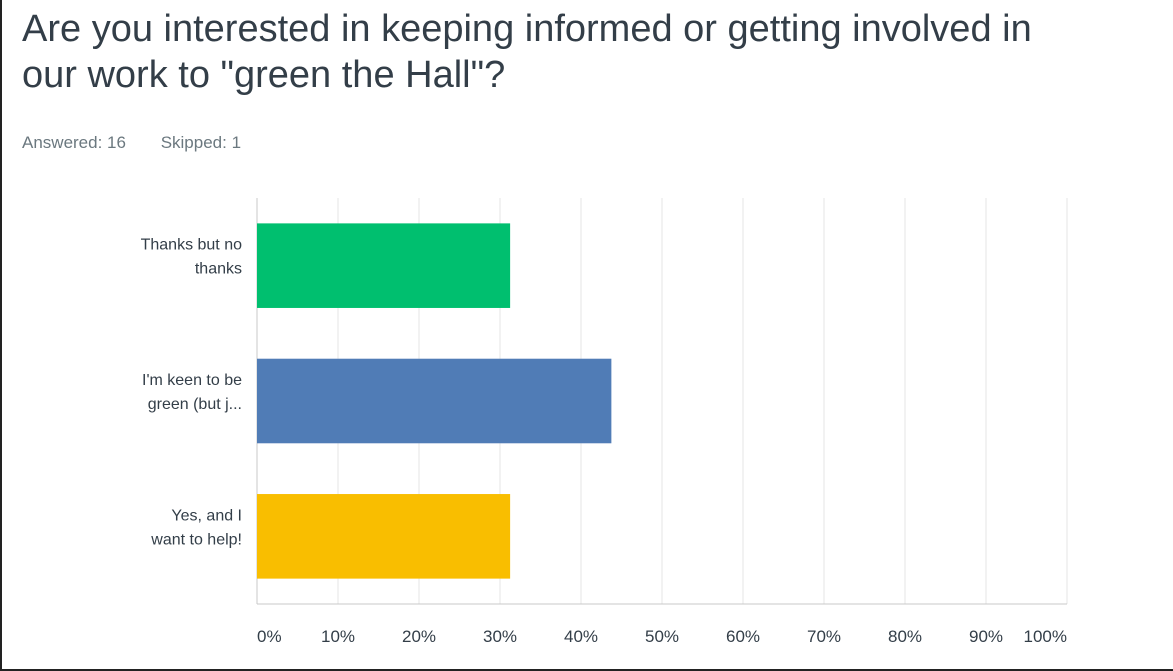 The width and height of the screenshot is (1173, 671). What do you see at coordinates (146, 143) in the screenshot?
I see `response-stats: Answered: 16 Skipped: 1` at bounding box center [146, 143].